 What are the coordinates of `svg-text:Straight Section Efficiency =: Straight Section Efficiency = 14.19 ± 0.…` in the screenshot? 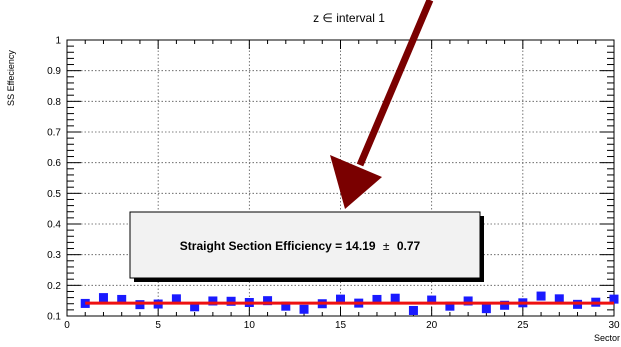 It's located at (300, 246).